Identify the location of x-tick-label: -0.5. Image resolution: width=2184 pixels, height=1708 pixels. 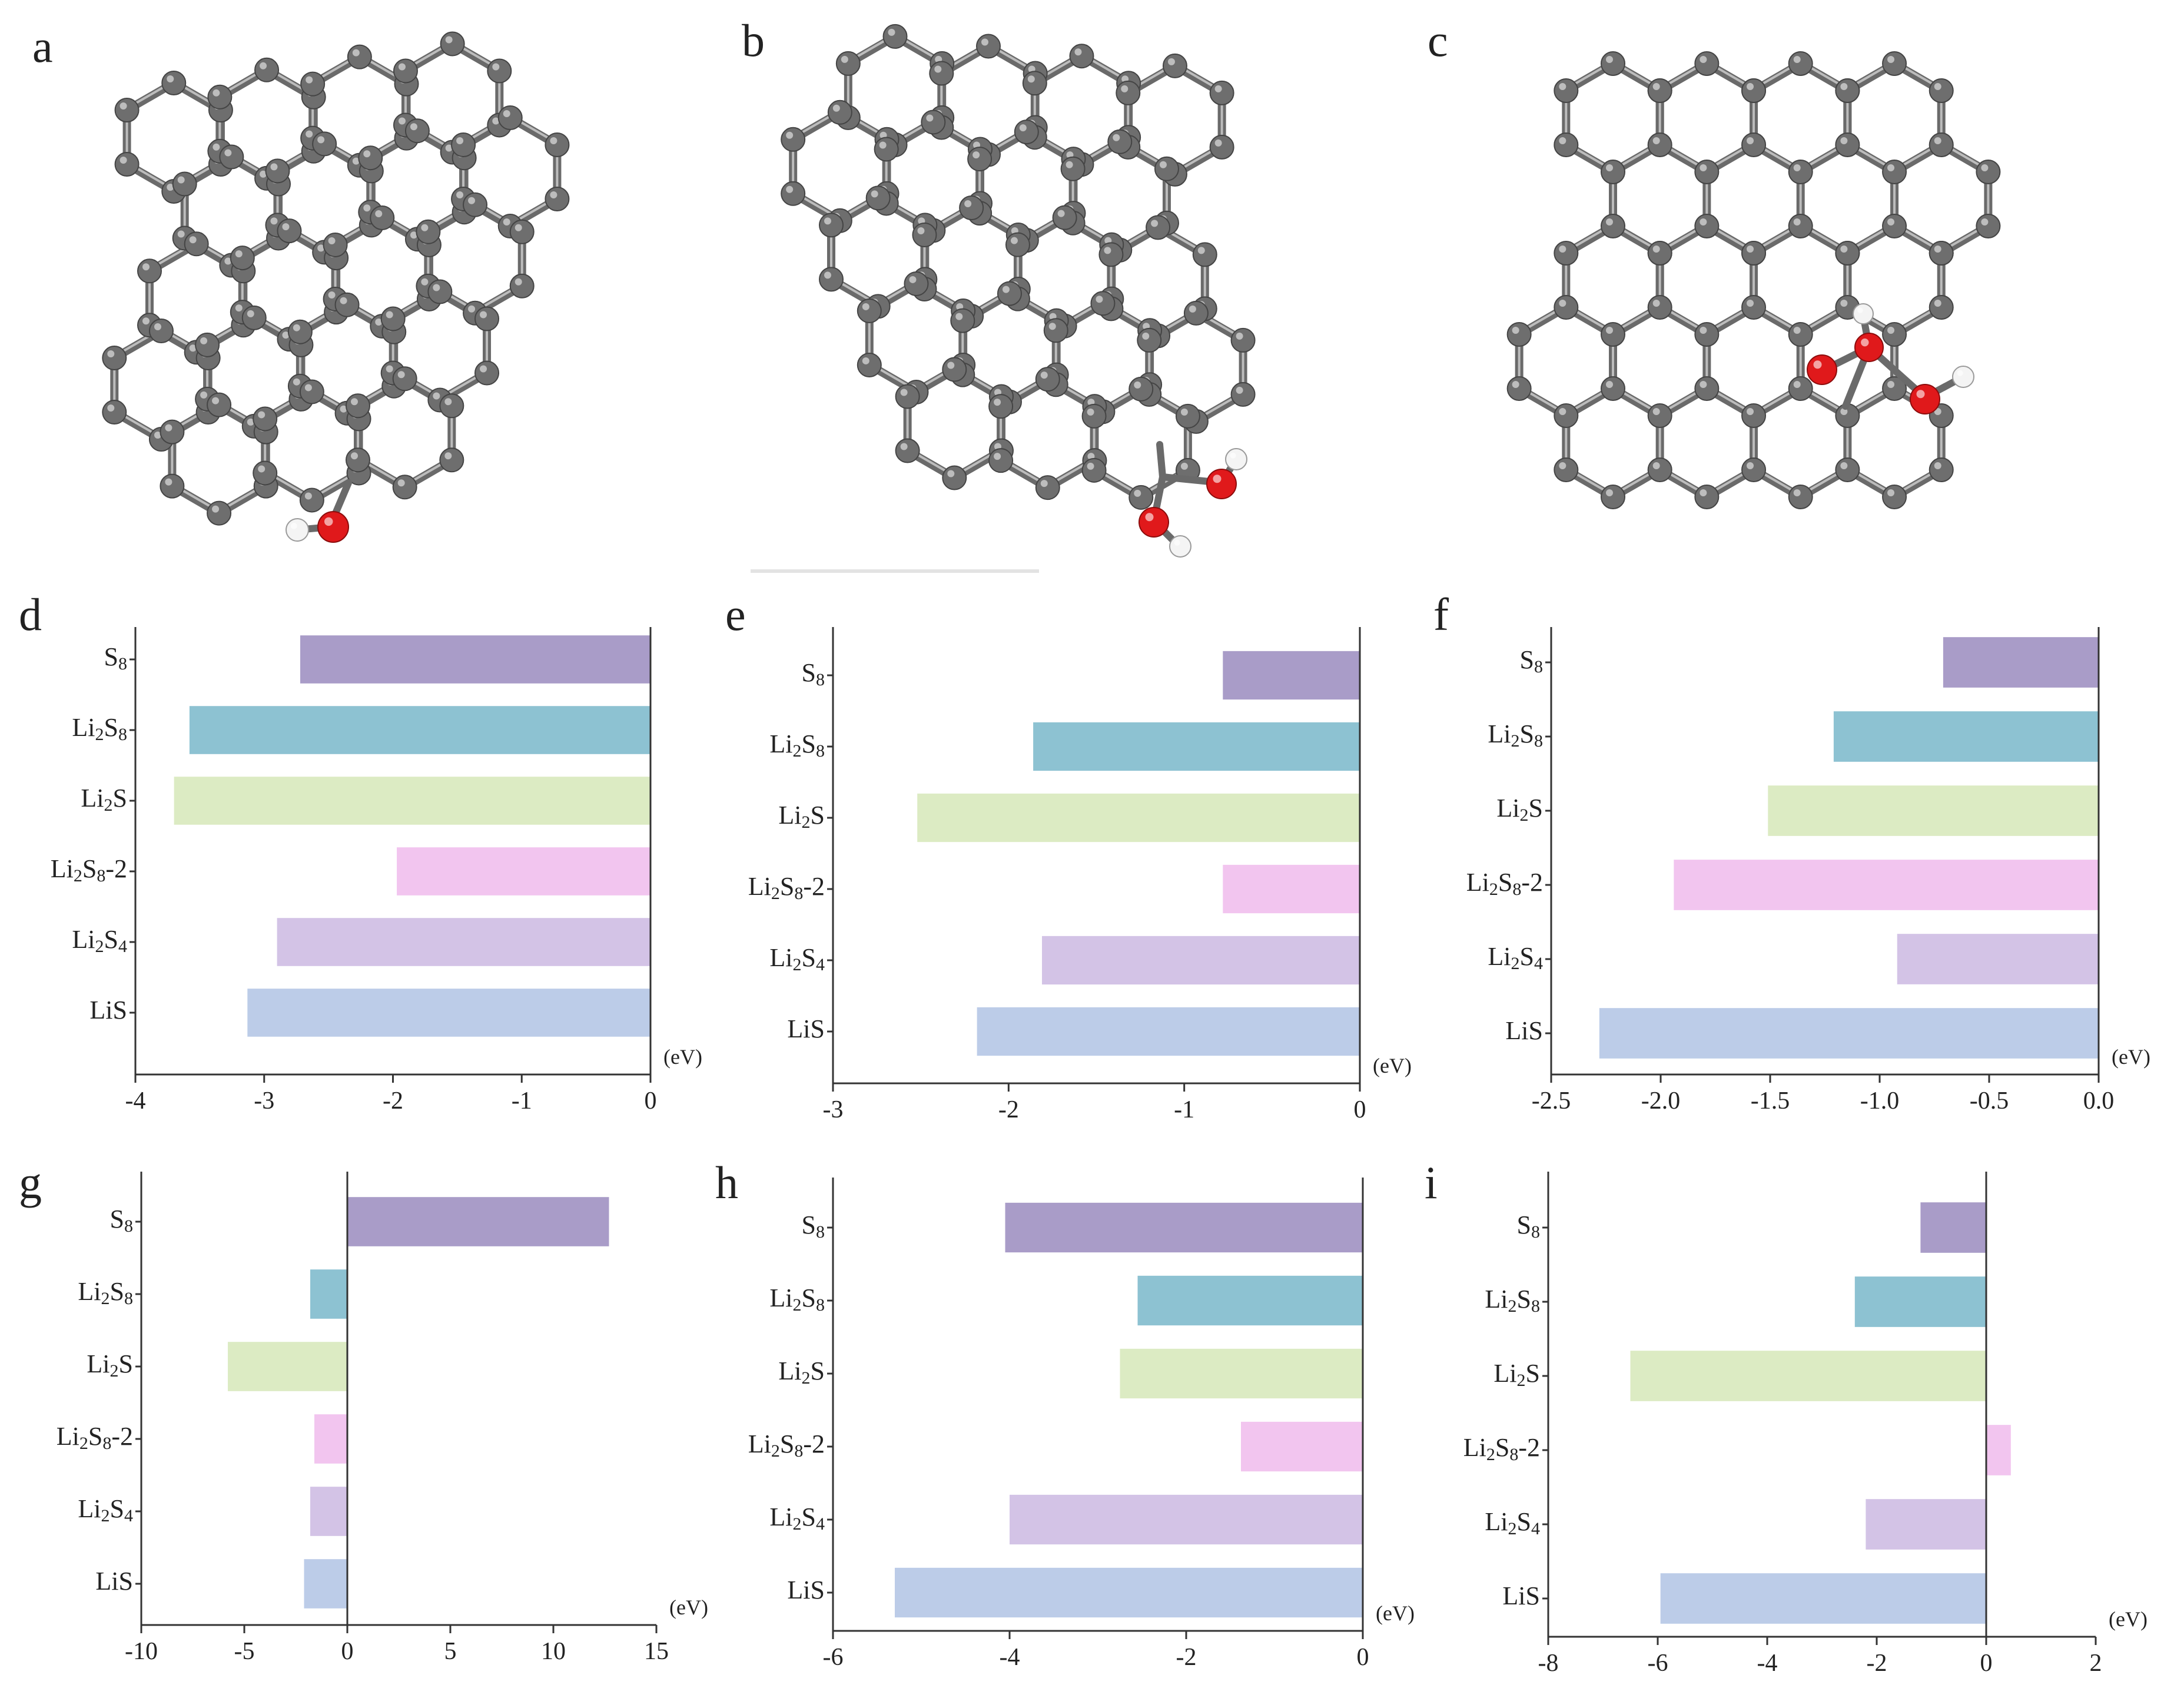
(1989, 1101).